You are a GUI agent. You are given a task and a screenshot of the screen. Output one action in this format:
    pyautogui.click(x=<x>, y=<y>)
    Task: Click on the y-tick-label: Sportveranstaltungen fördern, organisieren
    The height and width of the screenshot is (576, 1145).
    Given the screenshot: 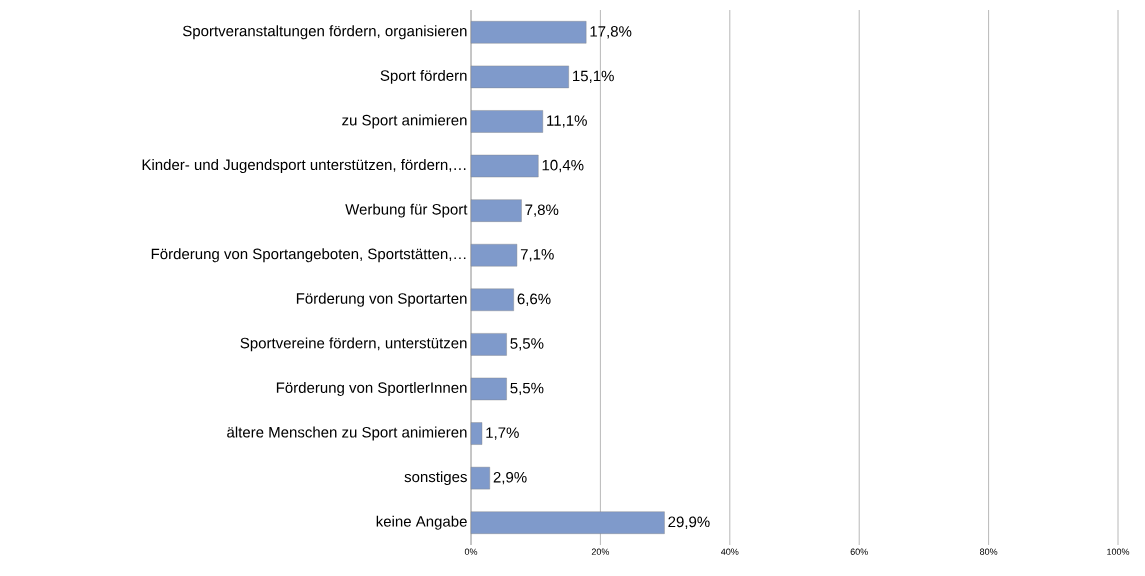 What is the action you would take?
    pyautogui.click(x=324, y=32)
    